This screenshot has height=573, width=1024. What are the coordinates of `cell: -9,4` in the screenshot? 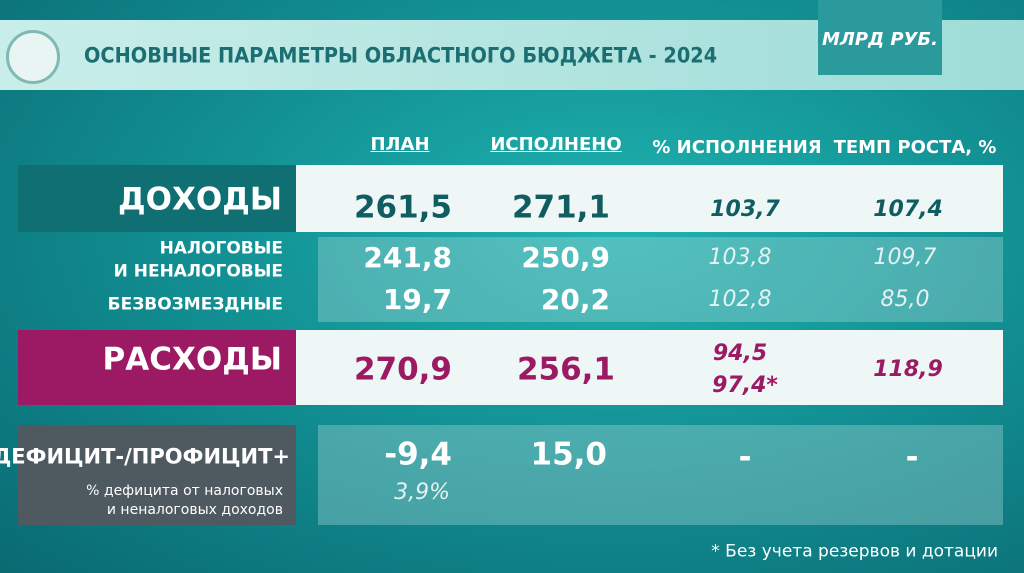 It's located at (418, 454).